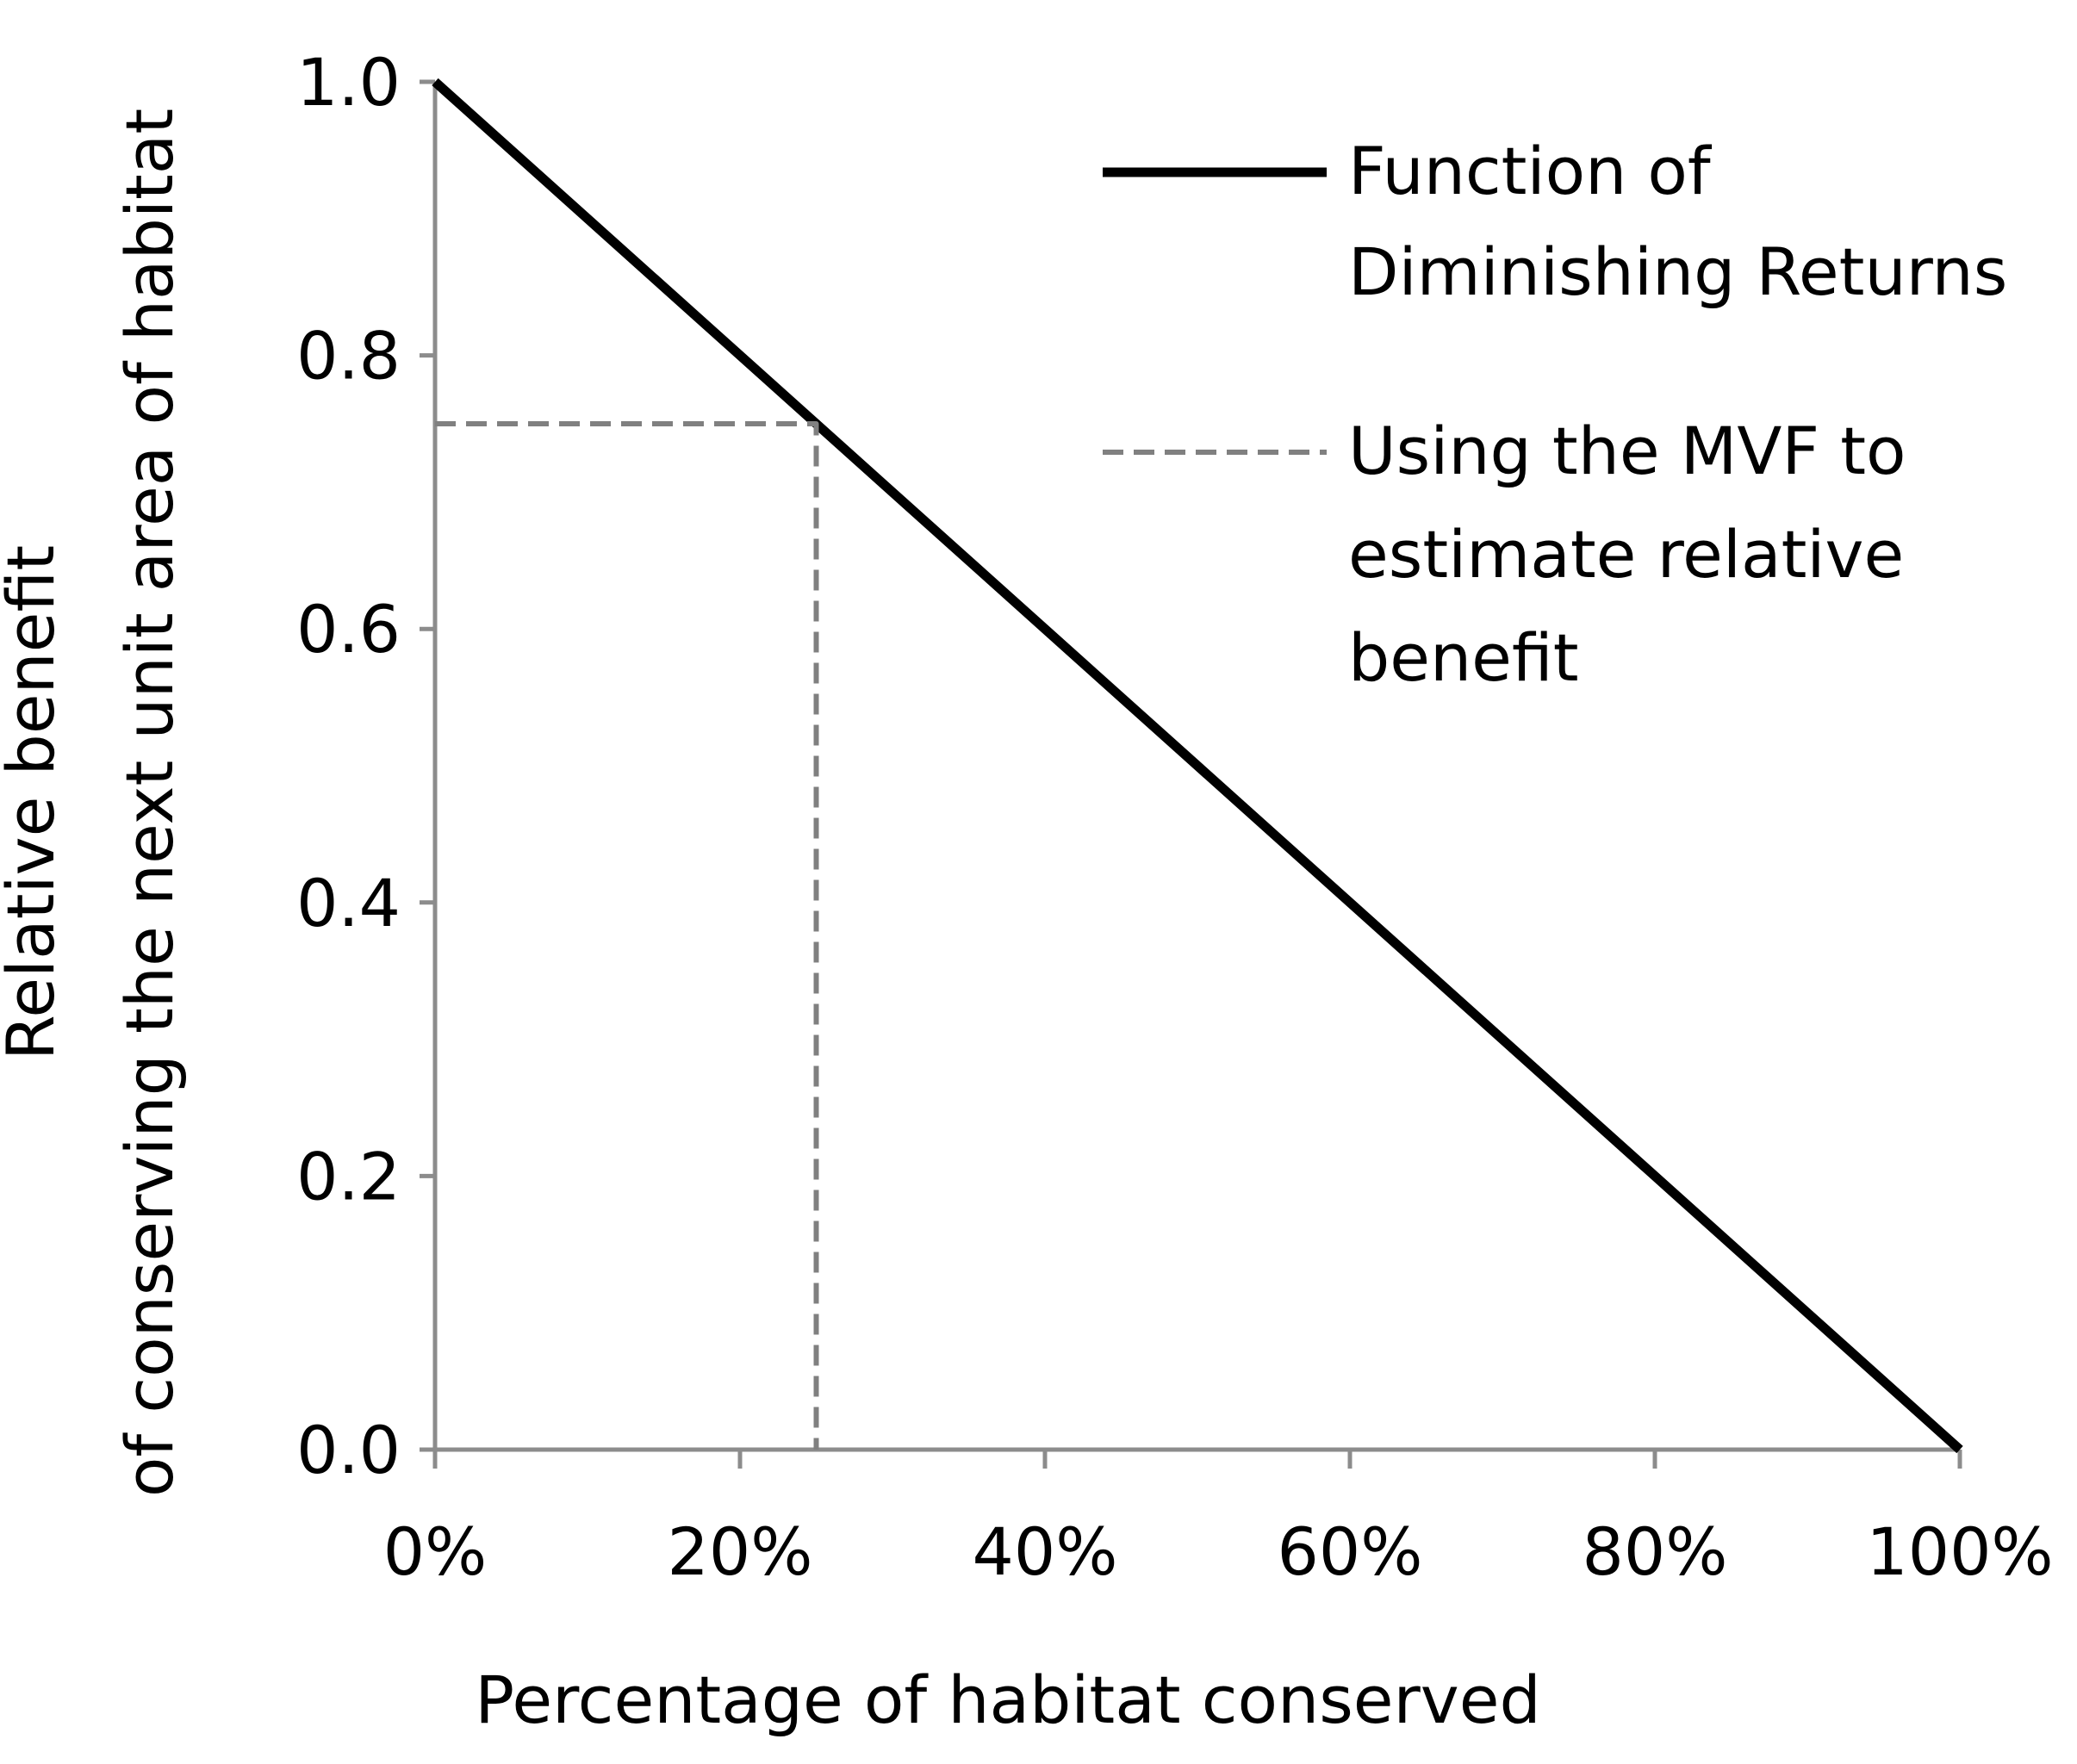 This screenshot has width=2077, height=1764. I want to click on y-tick-label: 1.0, so click(348, 82).